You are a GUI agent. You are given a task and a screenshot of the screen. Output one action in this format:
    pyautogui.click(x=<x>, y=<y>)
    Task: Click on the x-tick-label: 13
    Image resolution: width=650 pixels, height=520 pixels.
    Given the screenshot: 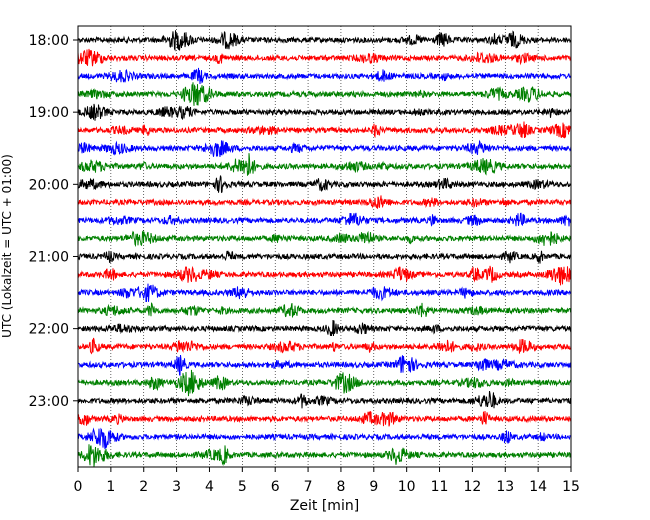 What is the action you would take?
    pyautogui.click(x=505, y=487)
    